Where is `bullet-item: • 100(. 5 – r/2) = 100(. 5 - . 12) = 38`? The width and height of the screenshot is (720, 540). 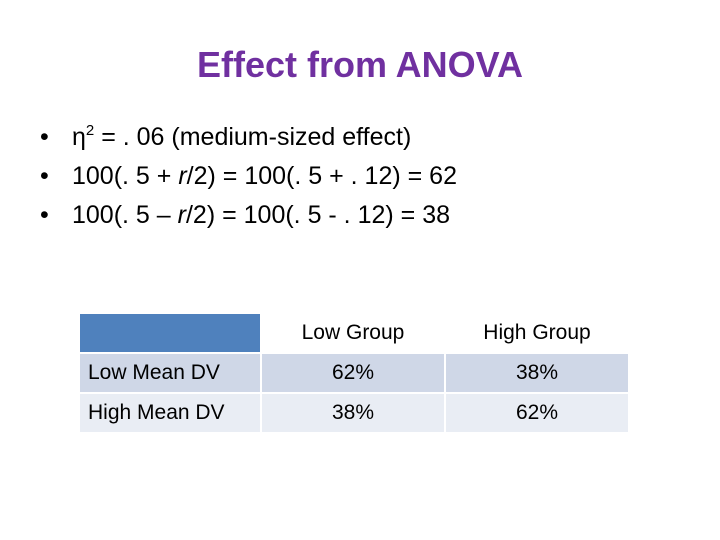 bullet-item: • 100(. 5 – r/2) = 100(. 5 - . 12) = 38 is located at coordinates (370, 215).